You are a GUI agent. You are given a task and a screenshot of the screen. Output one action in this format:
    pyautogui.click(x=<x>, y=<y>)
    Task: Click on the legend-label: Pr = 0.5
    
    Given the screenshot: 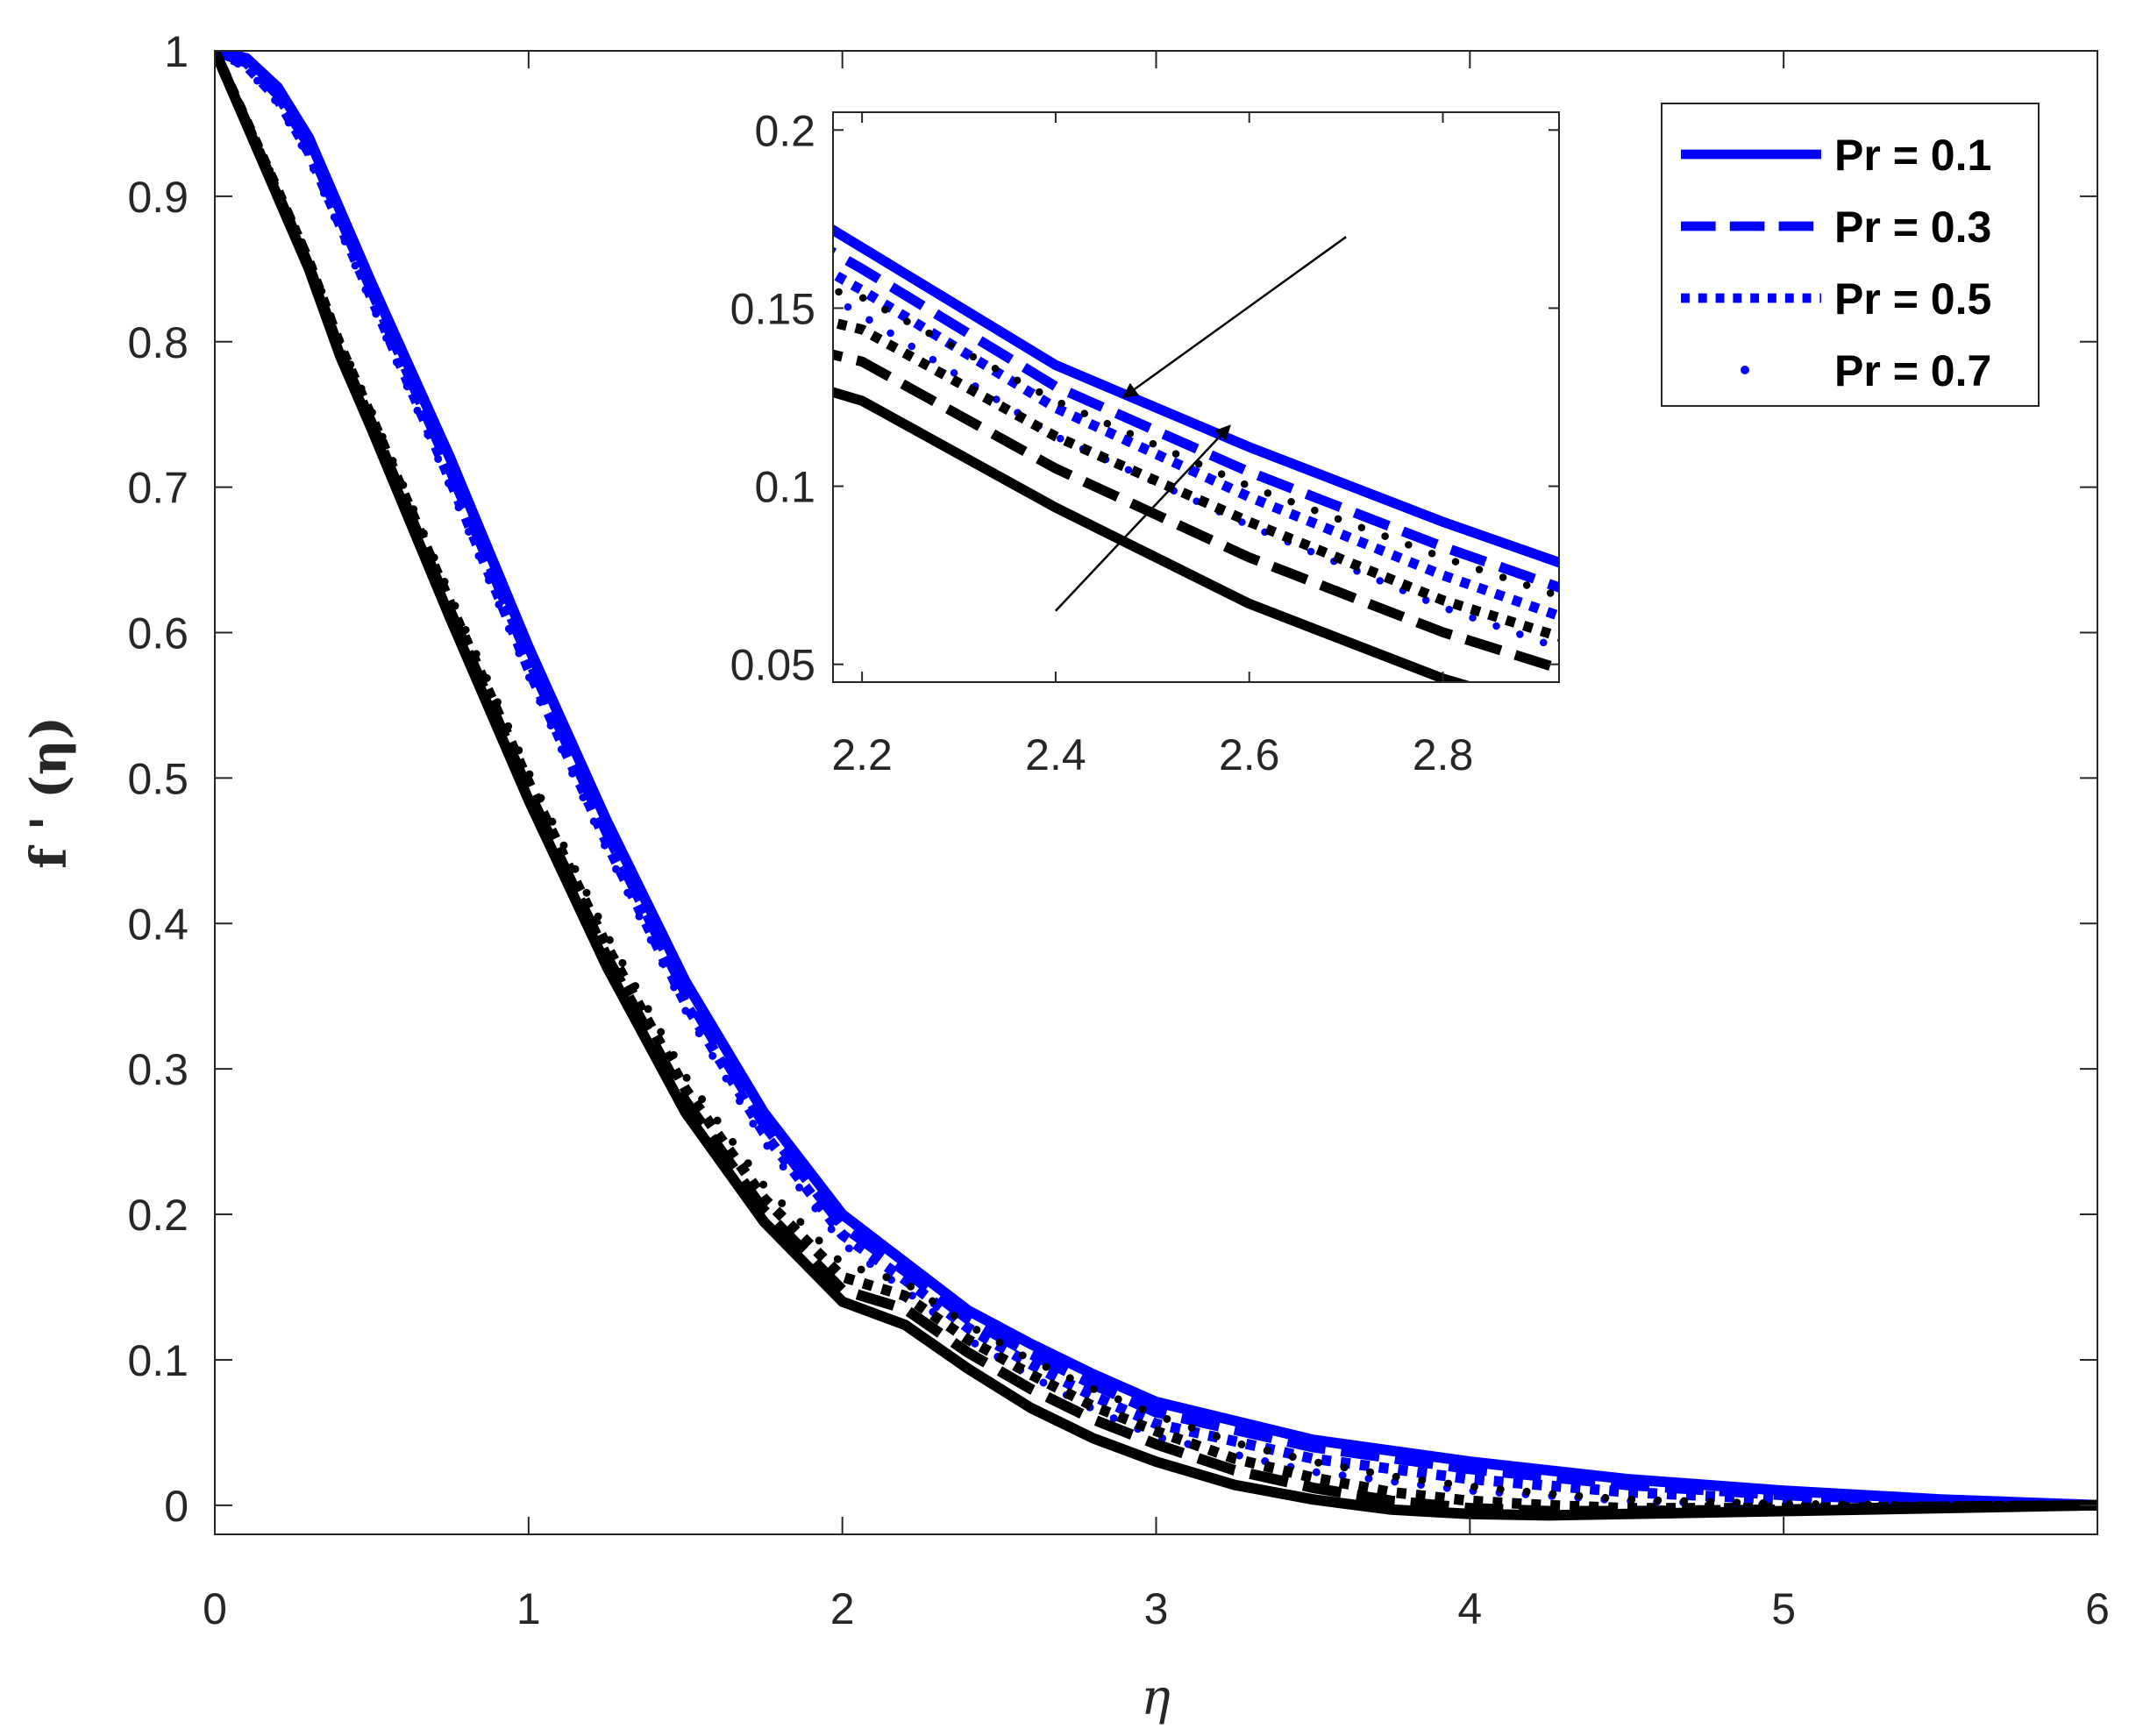 What is the action you would take?
    pyautogui.click(x=1912, y=299)
    